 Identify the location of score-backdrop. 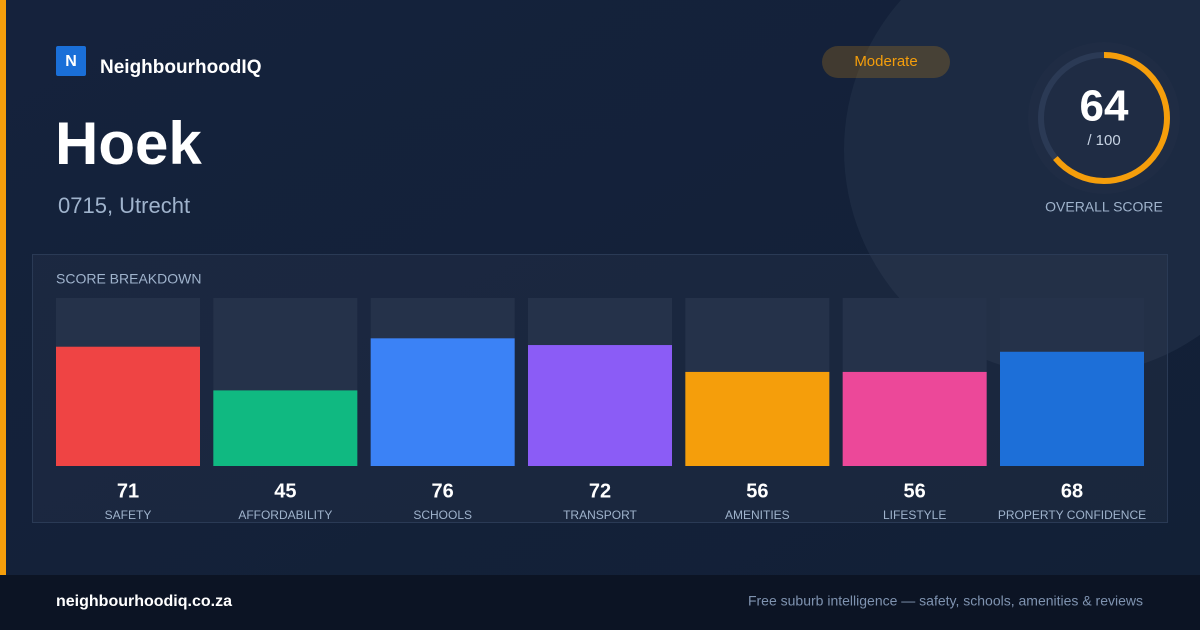
(1104, 118).